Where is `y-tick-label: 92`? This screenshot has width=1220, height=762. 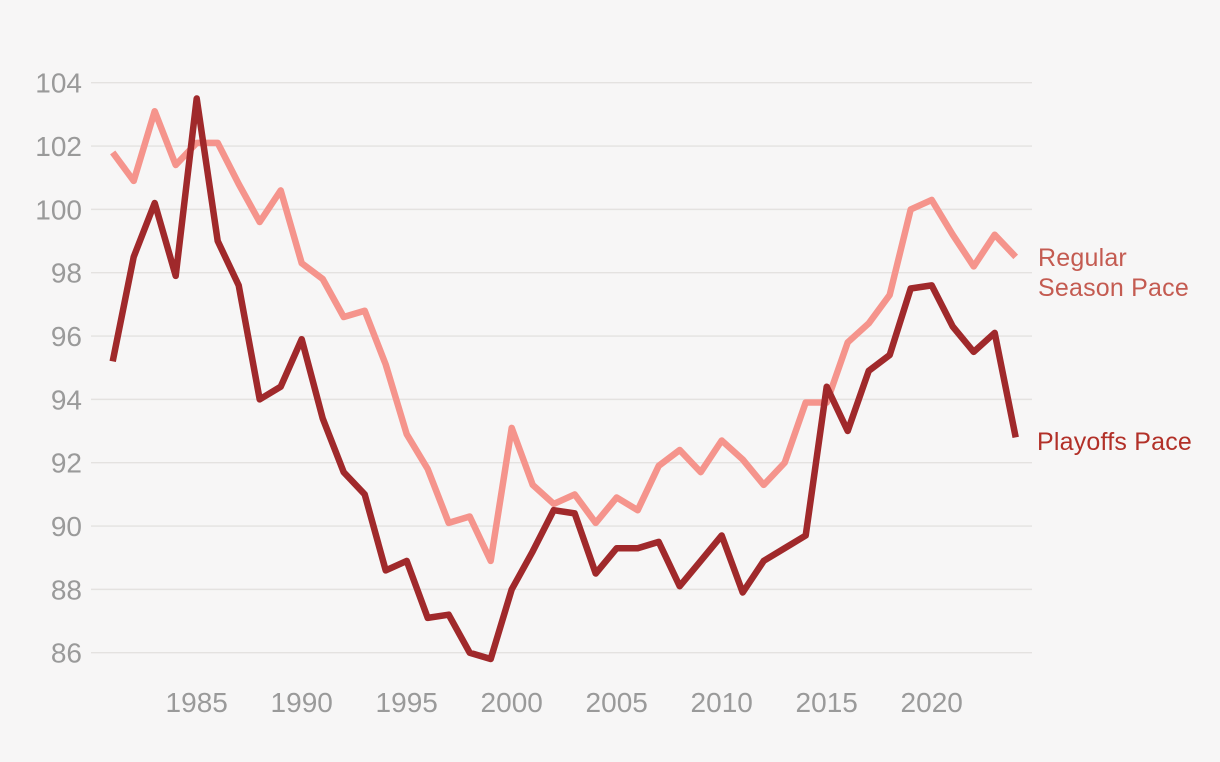 y-tick-label: 92 is located at coordinates (66, 463).